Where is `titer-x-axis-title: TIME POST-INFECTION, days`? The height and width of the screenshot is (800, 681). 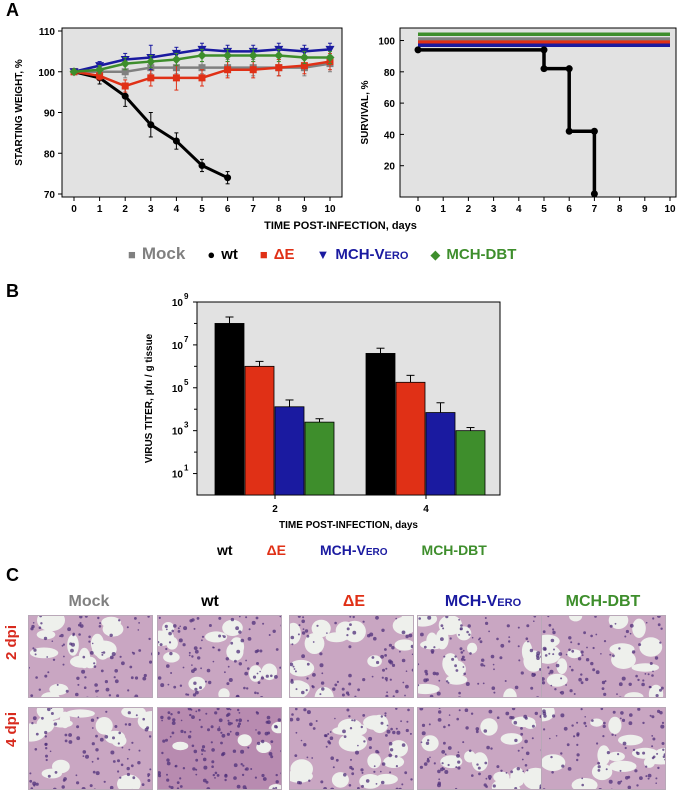 titer-x-axis-title: TIME POST-INFECTION, days is located at coordinates (348, 525).